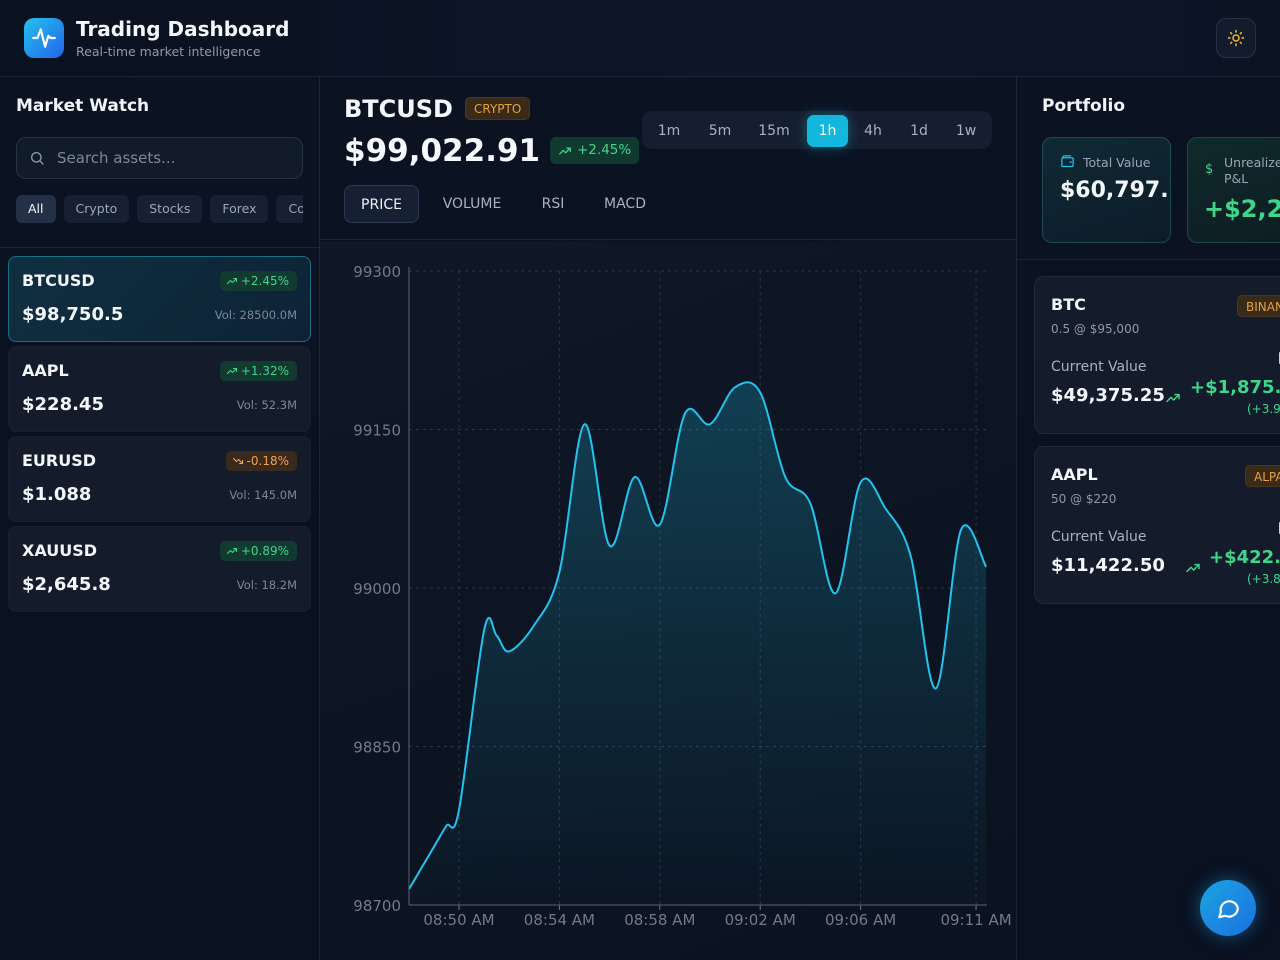 This screenshot has width=1280, height=960. What do you see at coordinates (159, 299) in the screenshot?
I see `asset-row-btcusd: BTCUSD +2.45% $98,750.5 Vol: 28500.0M` at bounding box center [159, 299].